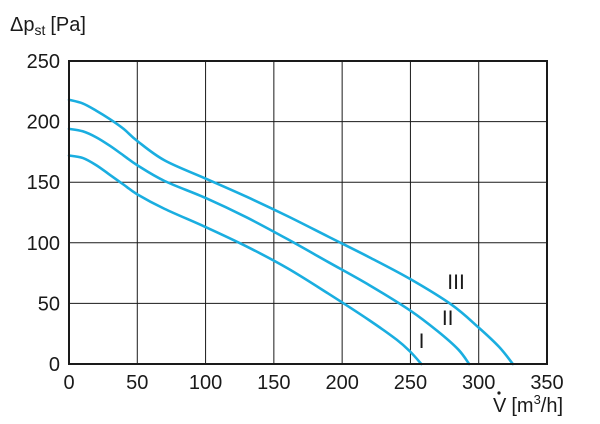  Describe the element at coordinates (546, 383) in the screenshot. I see `x-tick-label: 350` at that location.